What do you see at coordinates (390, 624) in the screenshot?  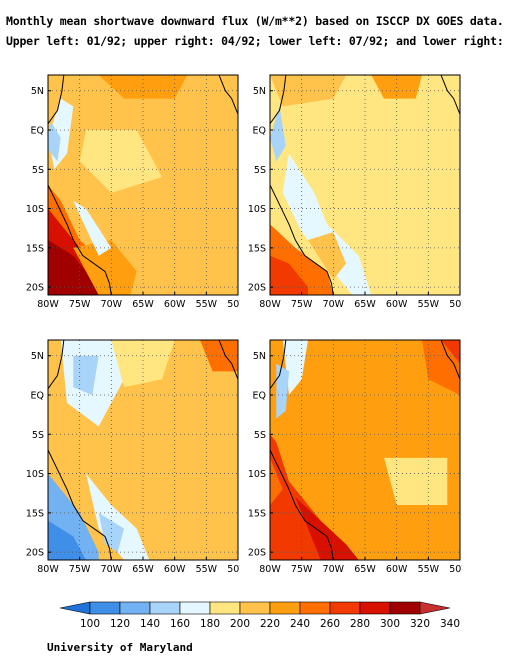 I see `colorbar-label: 300` at bounding box center [390, 624].